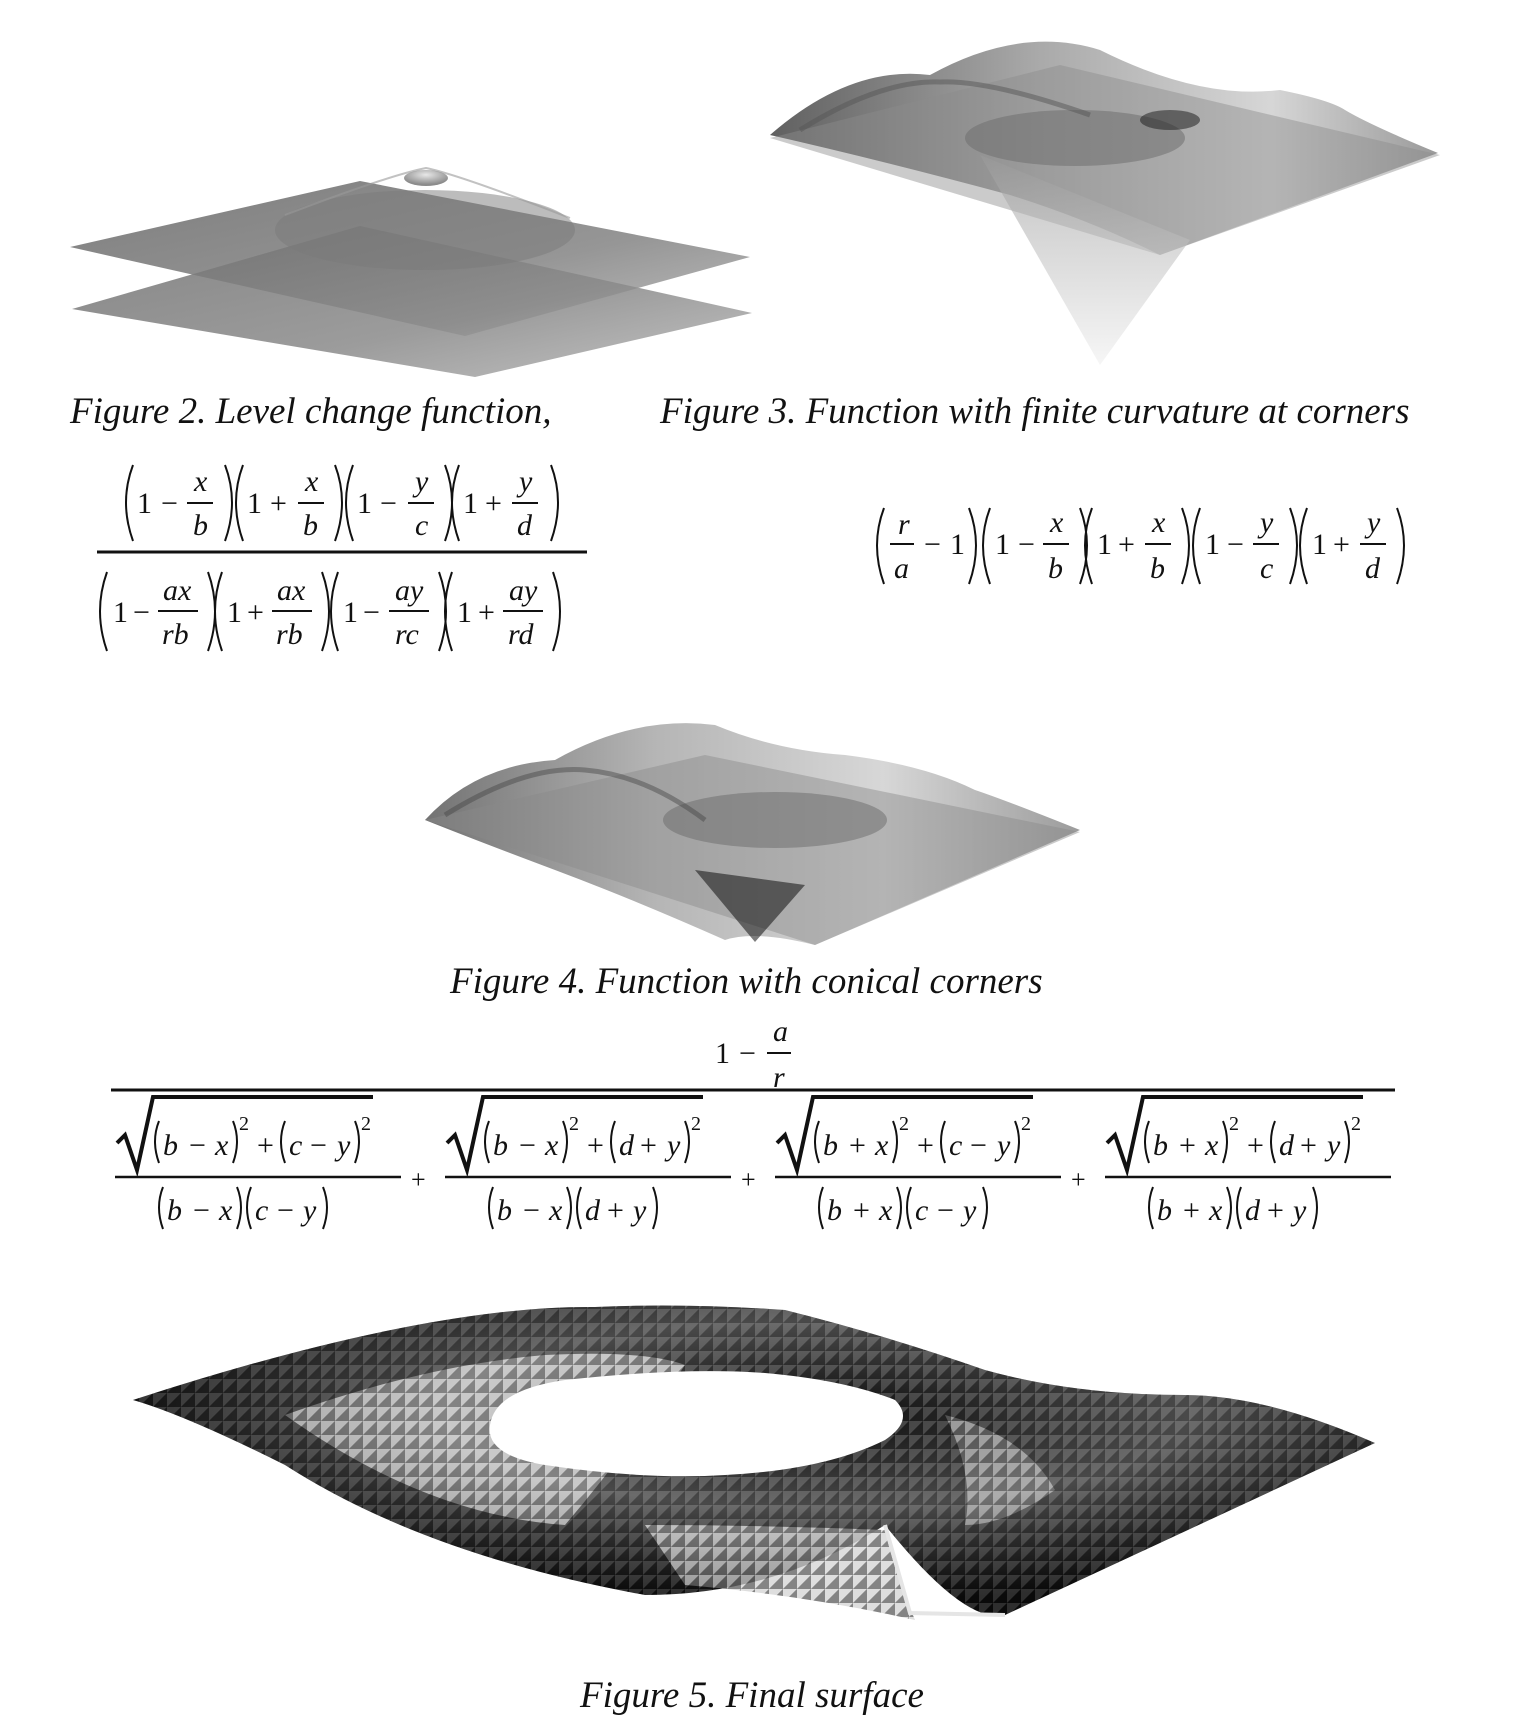  I want to click on figure-3-equation: r a − 1 1 − x b 1 + x b 1 − y c 1 + y d, so click(1140, 545).